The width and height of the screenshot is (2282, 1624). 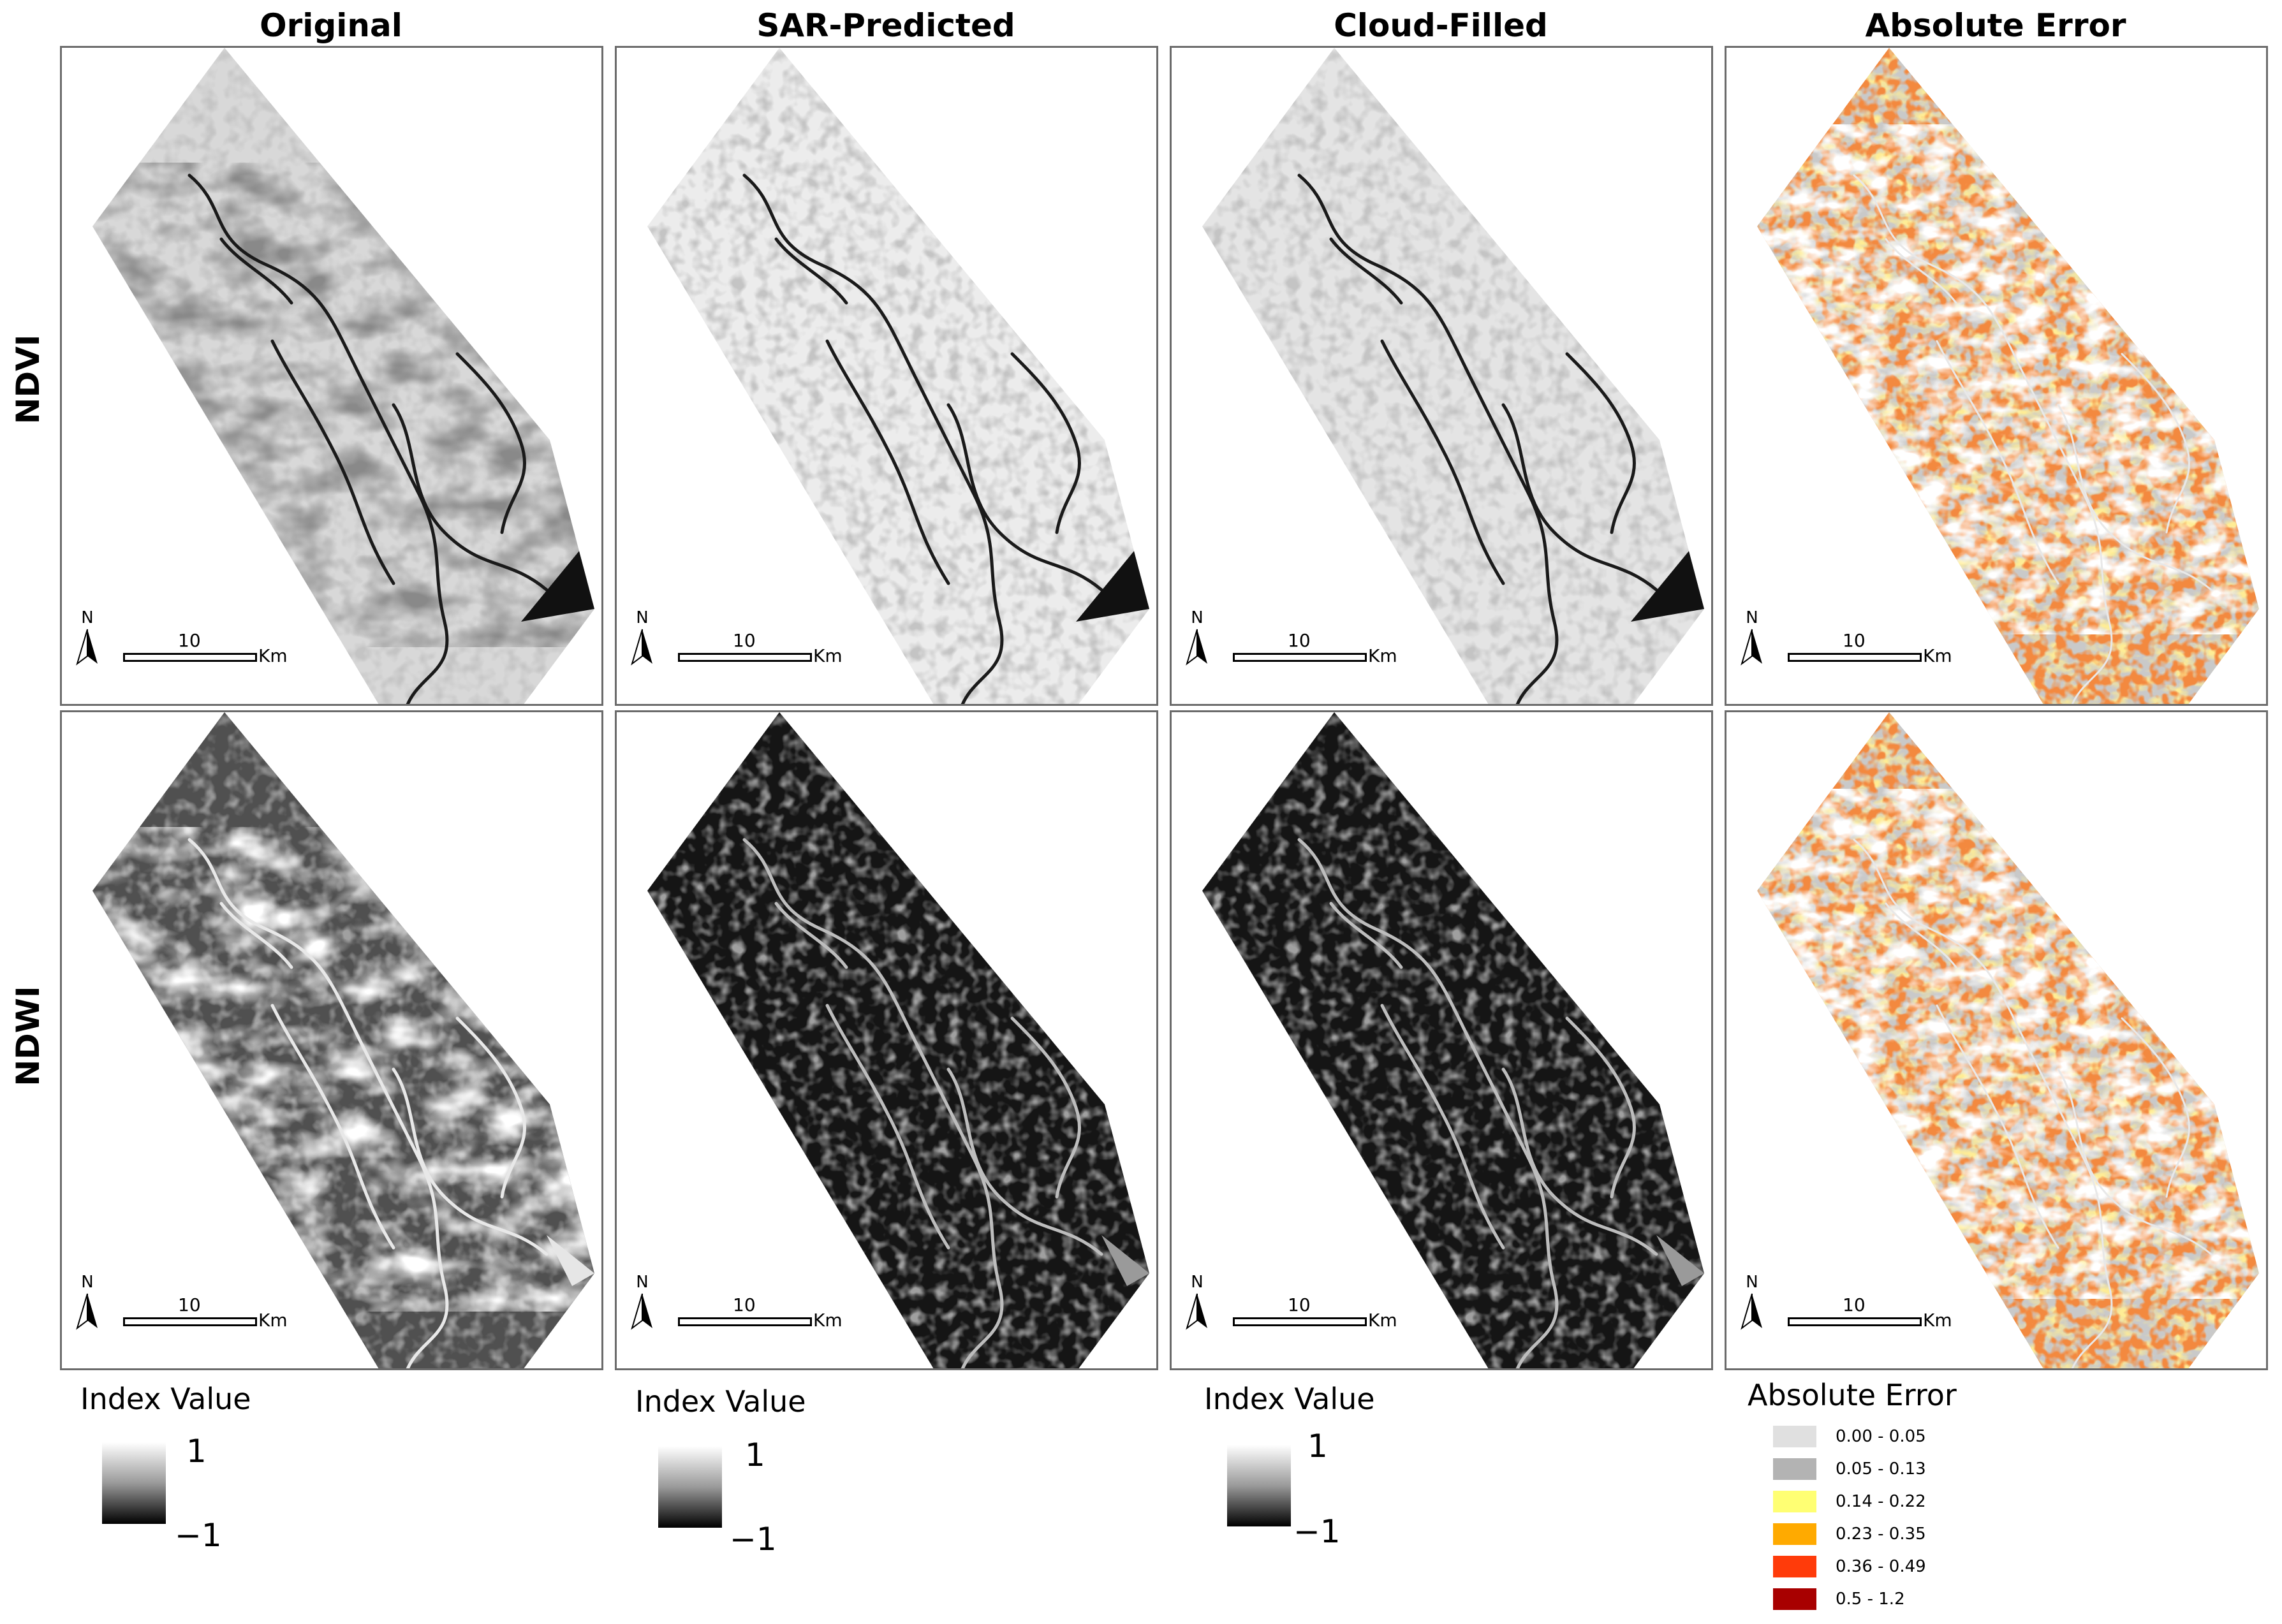 I want to click on map-image-ndvi-absolute-error, so click(x=2008, y=376).